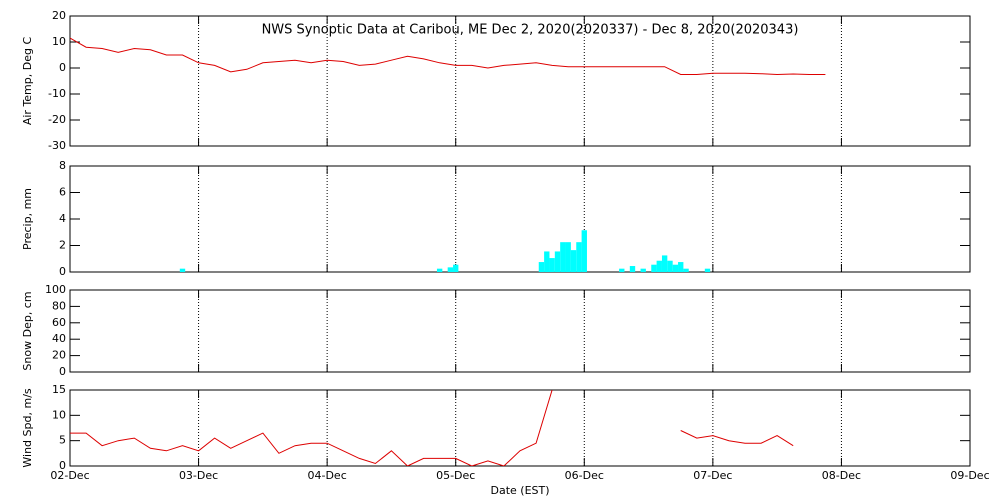  Describe the element at coordinates (27, 428) in the screenshot. I see `y-axis-label: Wind Spd, m/s` at that location.